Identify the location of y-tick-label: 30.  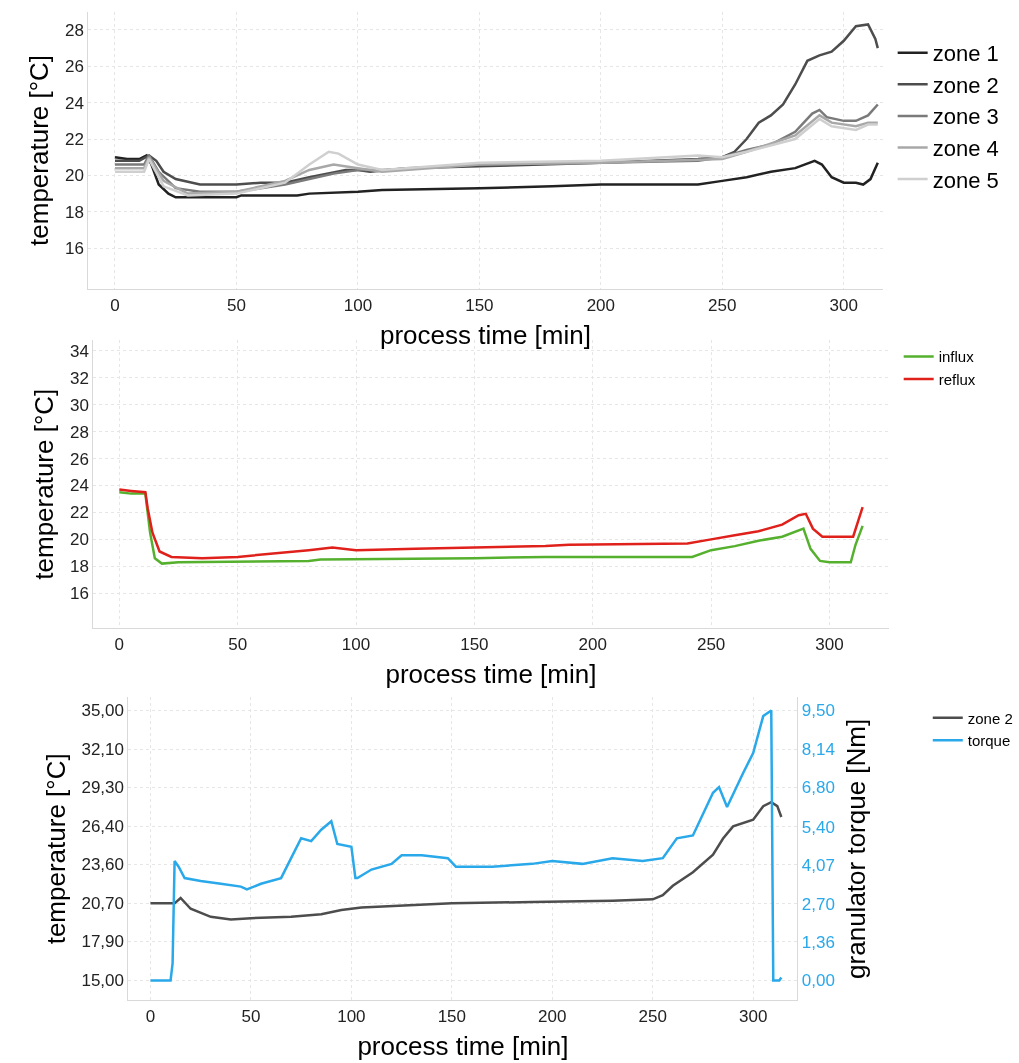
(79, 405).